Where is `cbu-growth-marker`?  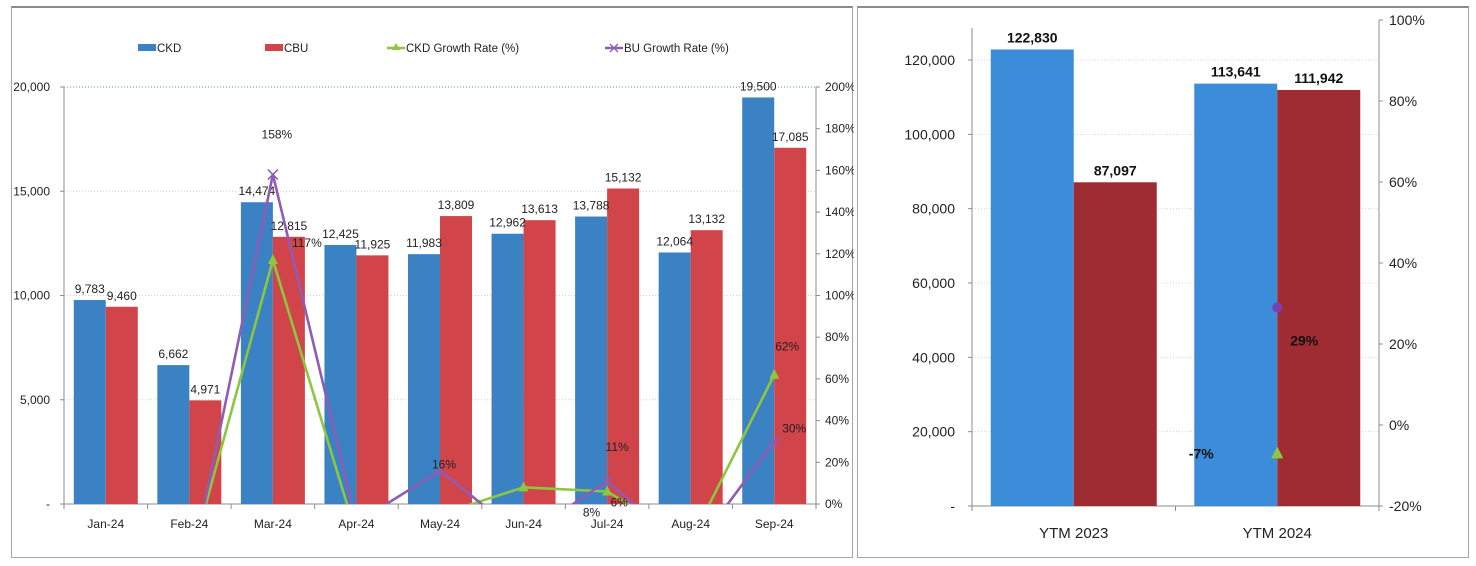
cbu-growth-marker is located at coordinates (1277, 307).